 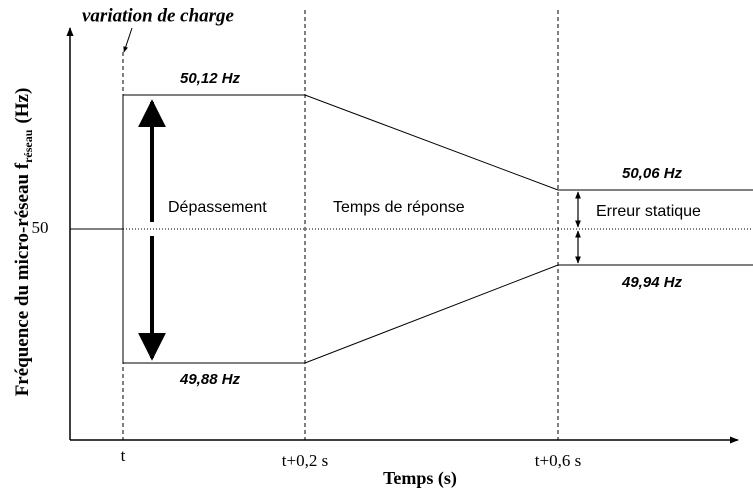 I want to click on upper-band-label: 50,06 Hz, so click(x=652, y=173).